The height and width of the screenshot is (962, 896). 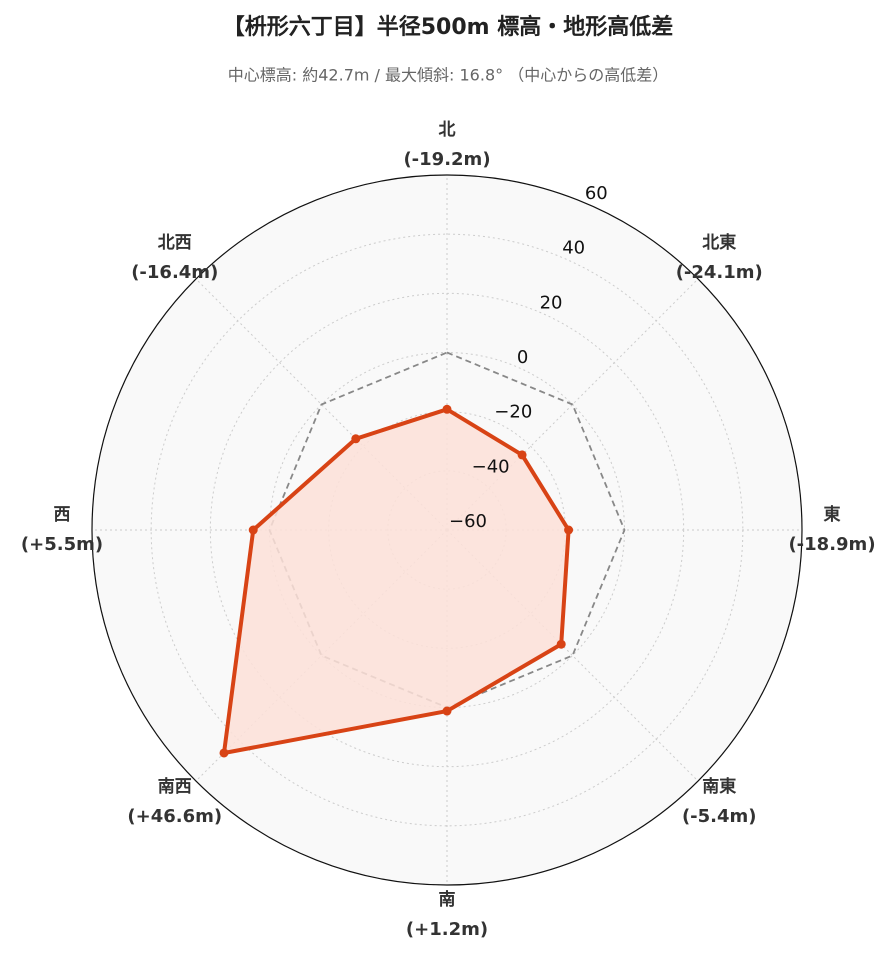 What do you see at coordinates (62, 544) in the screenshot?
I see `value-label: (+5.5m)` at bounding box center [62, 544].